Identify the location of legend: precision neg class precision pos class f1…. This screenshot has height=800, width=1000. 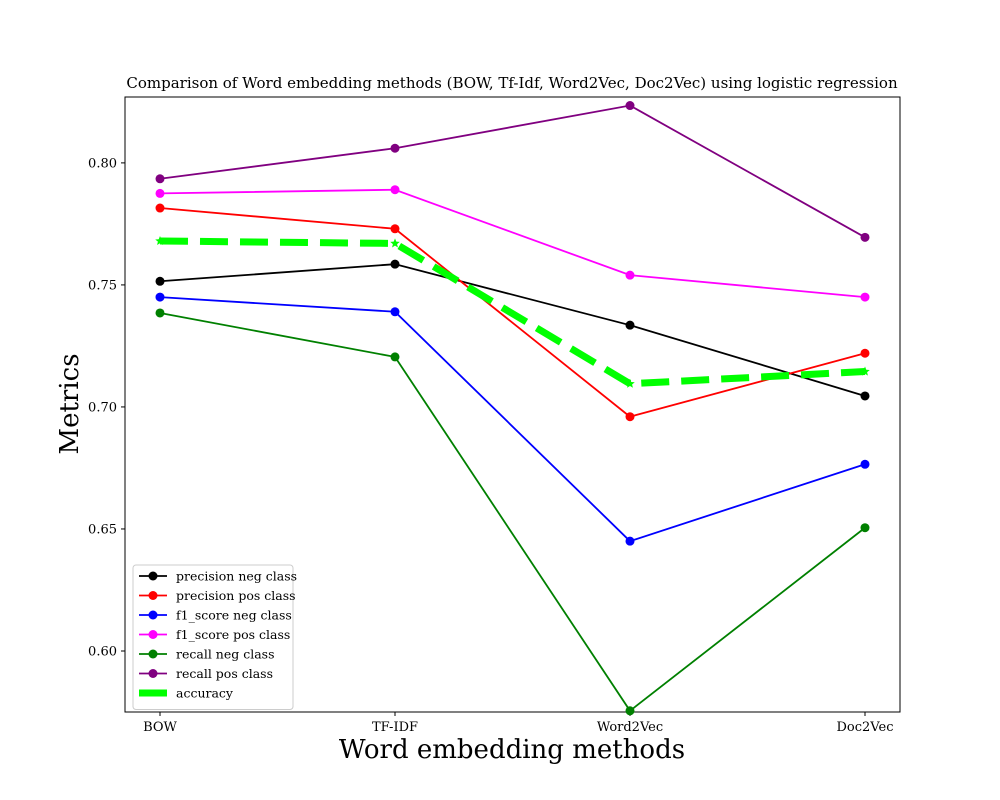
(214, 637).